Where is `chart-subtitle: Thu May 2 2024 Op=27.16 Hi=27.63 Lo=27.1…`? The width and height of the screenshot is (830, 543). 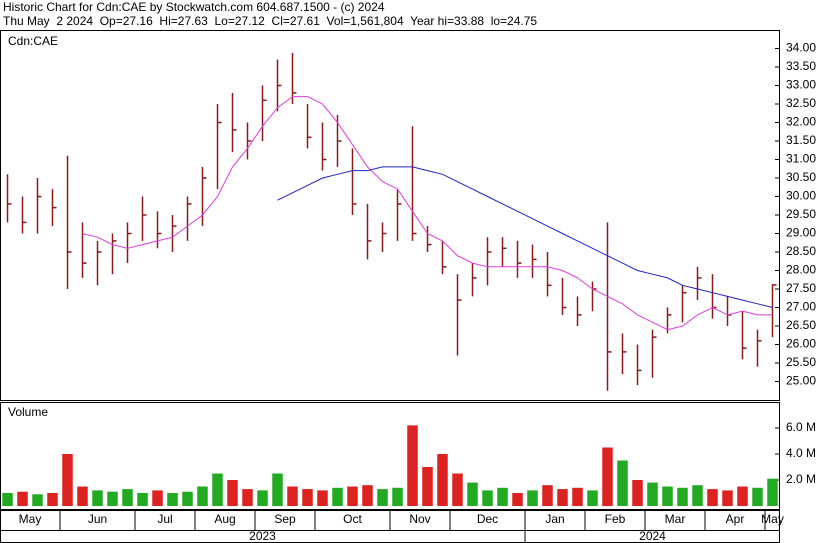 chart-subtitle: Thu May 2 2024 Op=27.16 Hi=27.63 Lo=27.1… is located at coordinates (270, 21).